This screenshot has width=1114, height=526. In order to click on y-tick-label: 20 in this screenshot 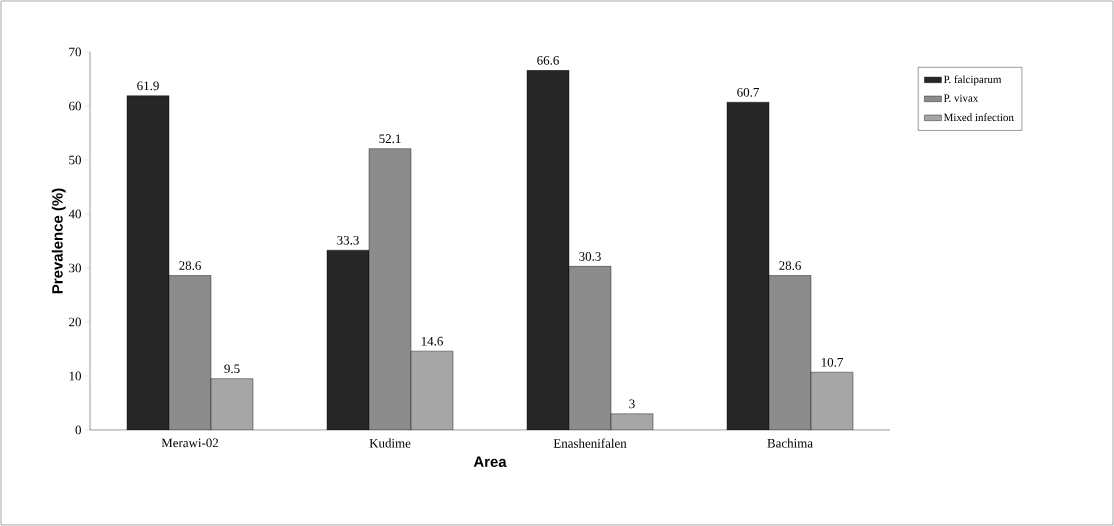, I will do `click(75, 322)`.